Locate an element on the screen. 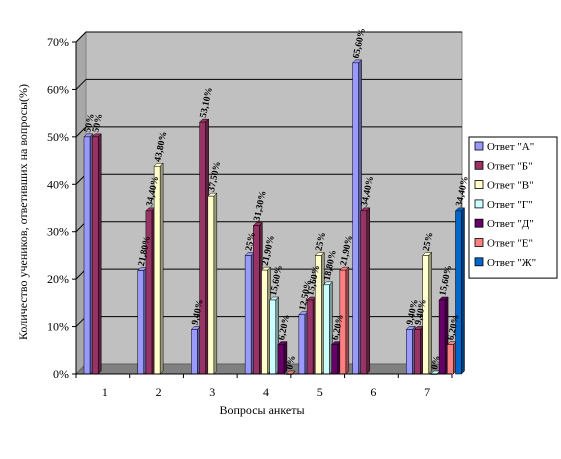 The height and width of the screenshot is (459, 561). x-tick-label: 6 is located at coordinates (373, 392).